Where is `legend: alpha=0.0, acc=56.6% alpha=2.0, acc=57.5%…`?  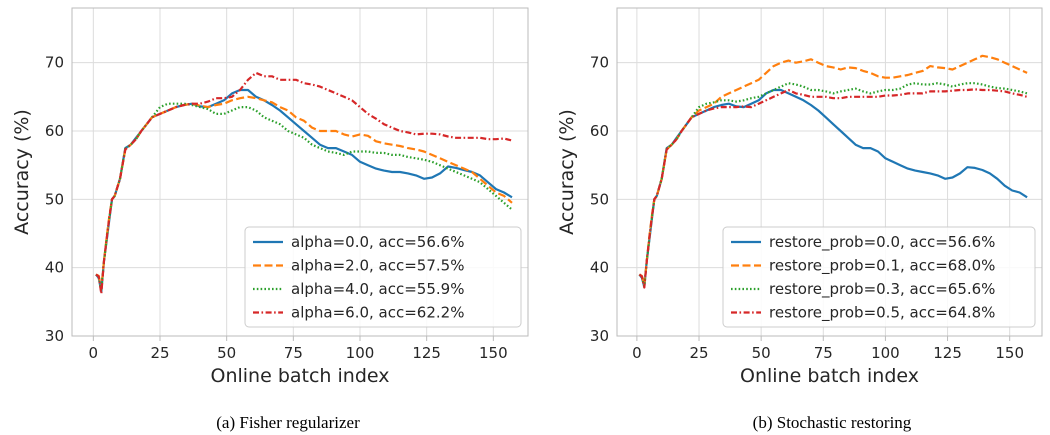
legend: alpha=0.0, acc=56.6% alpha=2.0, acc=57.5%… is located at coordinates (383, 277).